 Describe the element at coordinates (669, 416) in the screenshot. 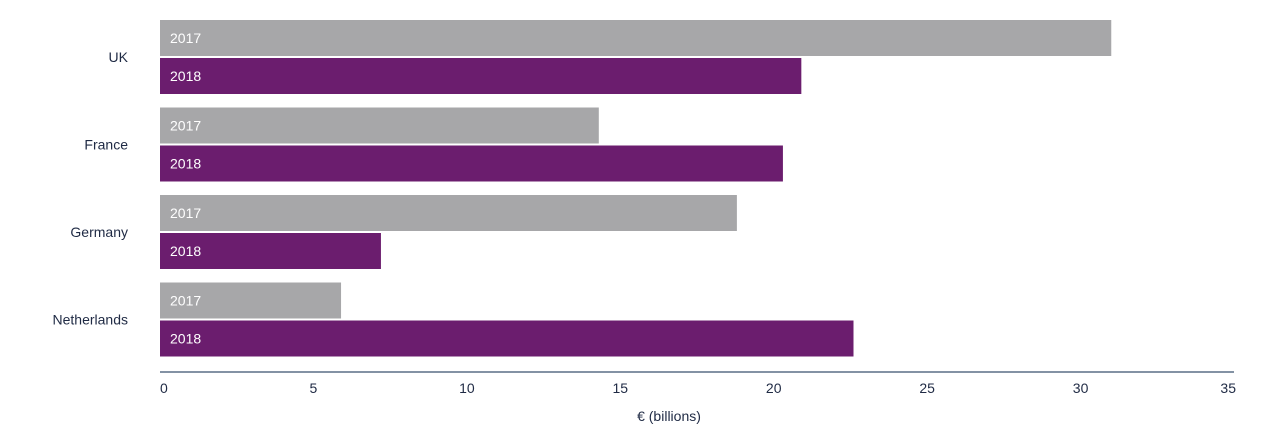

I see `x-axis-title: € (billions)` at that location.